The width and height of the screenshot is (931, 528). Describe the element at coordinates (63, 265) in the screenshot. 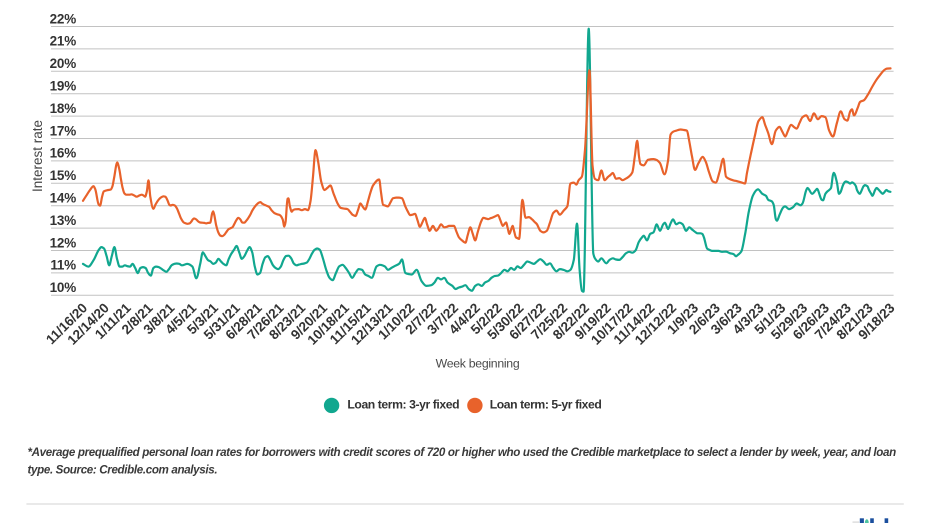

I see `svg-text: 11%` at that location.